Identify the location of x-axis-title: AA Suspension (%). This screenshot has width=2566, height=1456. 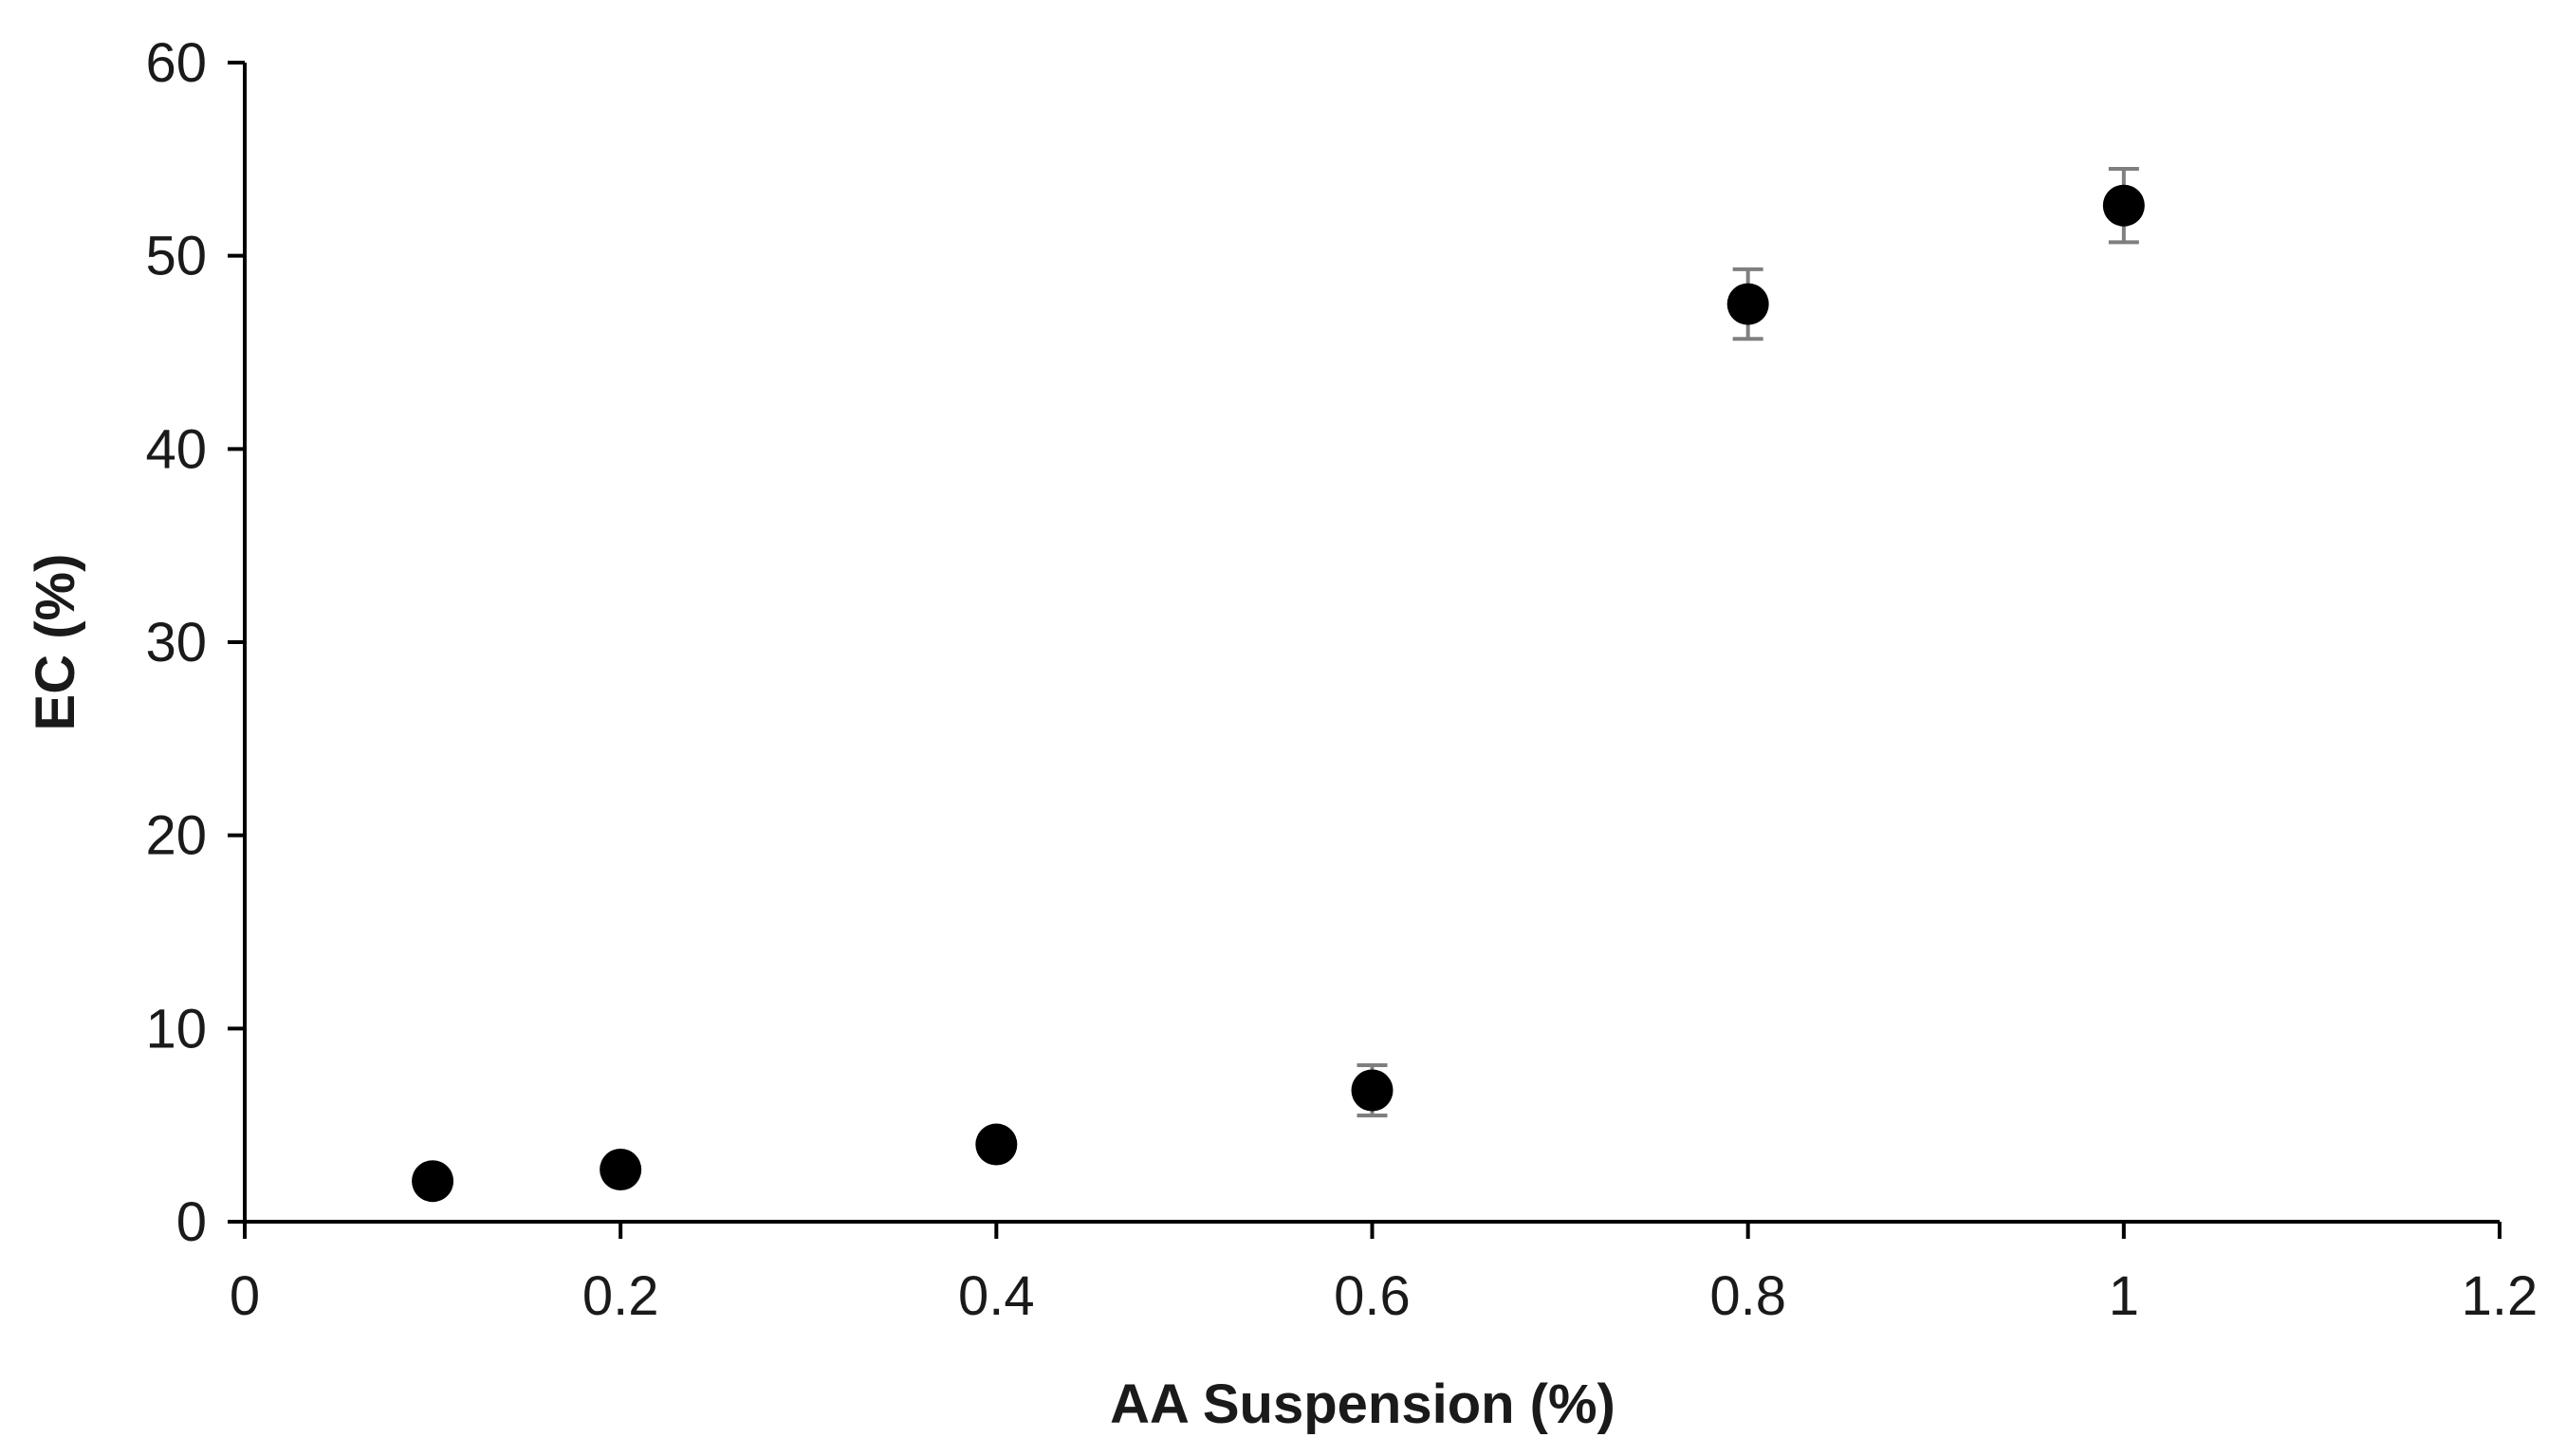
(1362, 1404).